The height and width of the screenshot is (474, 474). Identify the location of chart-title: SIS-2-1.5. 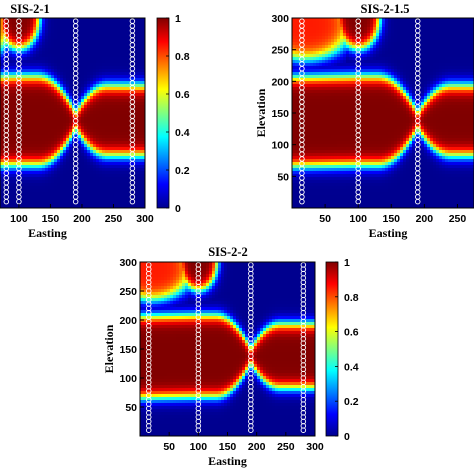
(385, 9).